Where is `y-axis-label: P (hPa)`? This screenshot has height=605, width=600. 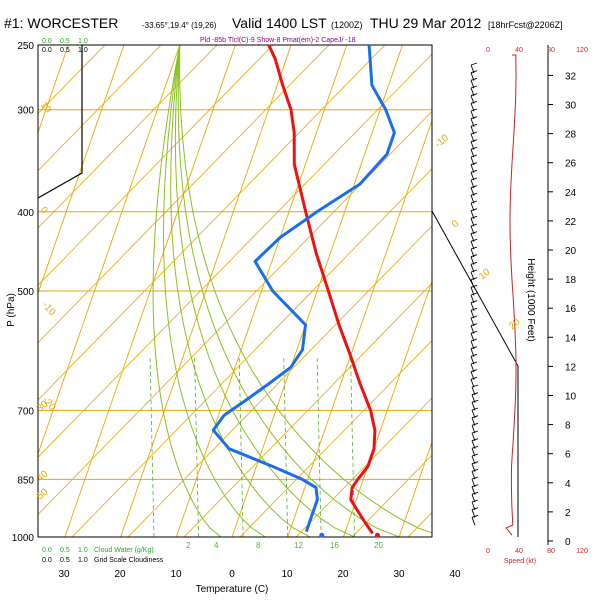 y-axis-label: P (hPa) is located at coordinates (11, 310).